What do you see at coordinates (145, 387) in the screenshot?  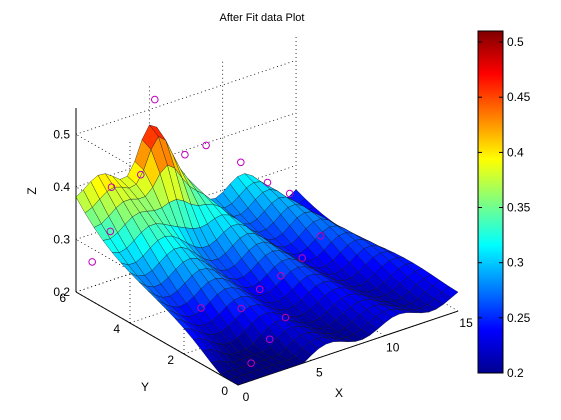 I see `y-axis-label: Y` at bounding box center [145, 387].